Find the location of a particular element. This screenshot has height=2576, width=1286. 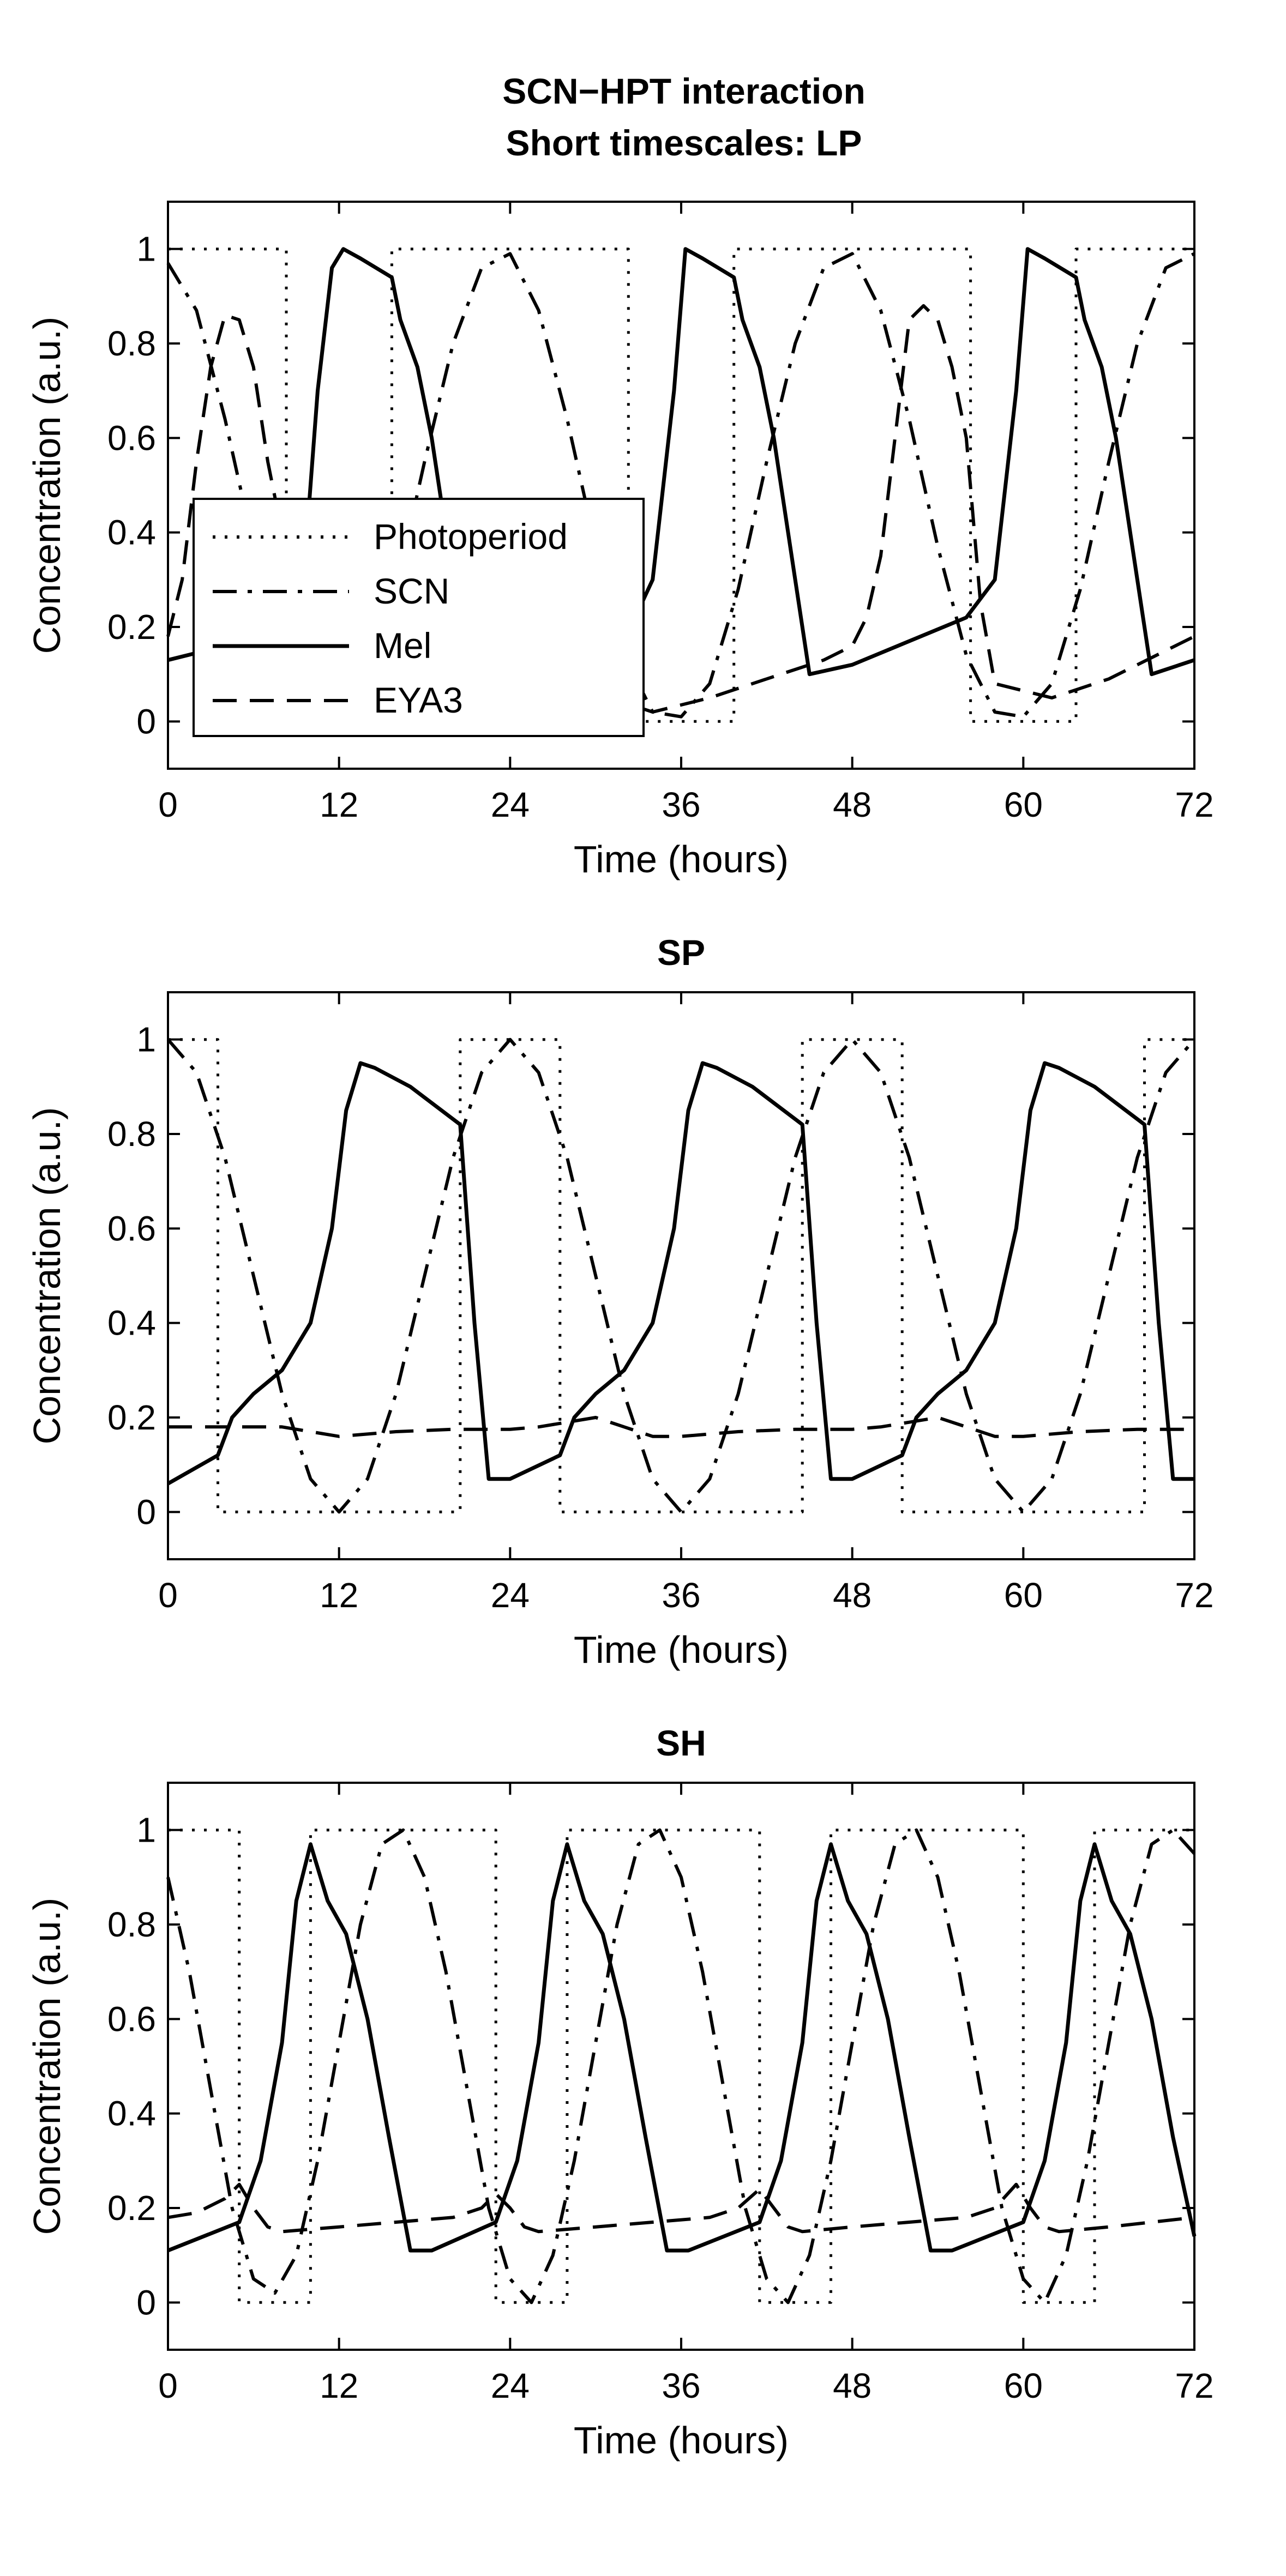

panel-1-ylabel: Concentration (a.u.) is located at coordinates (47, 486).